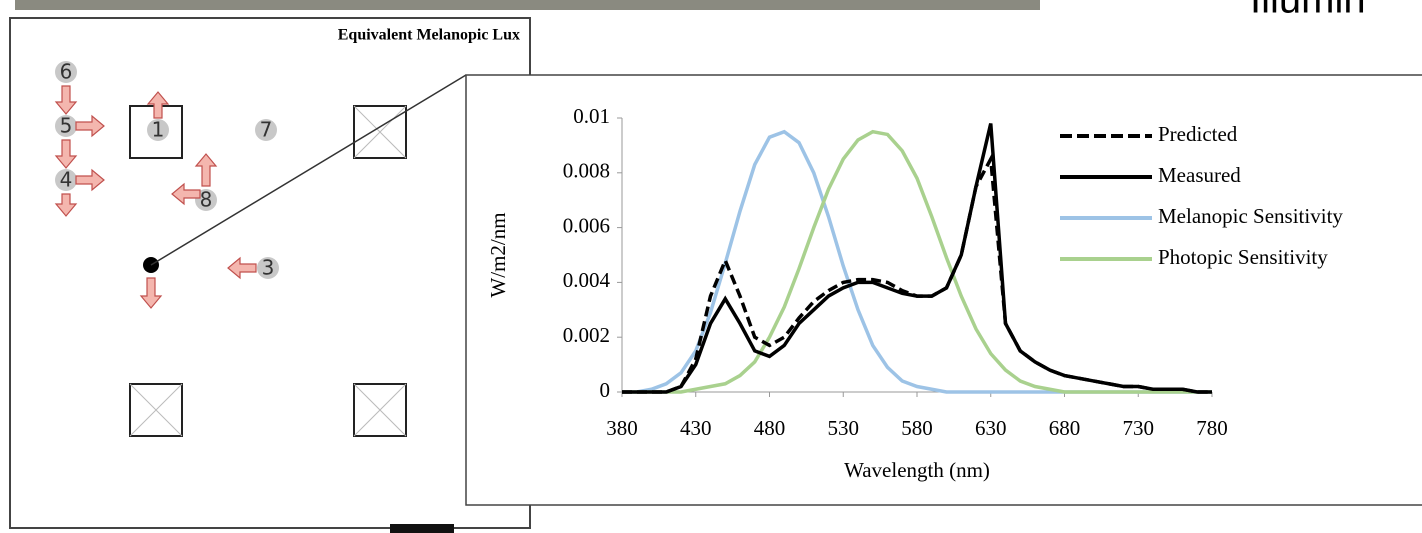  I want to click on x-tick-label: 580, so click(917, 428).